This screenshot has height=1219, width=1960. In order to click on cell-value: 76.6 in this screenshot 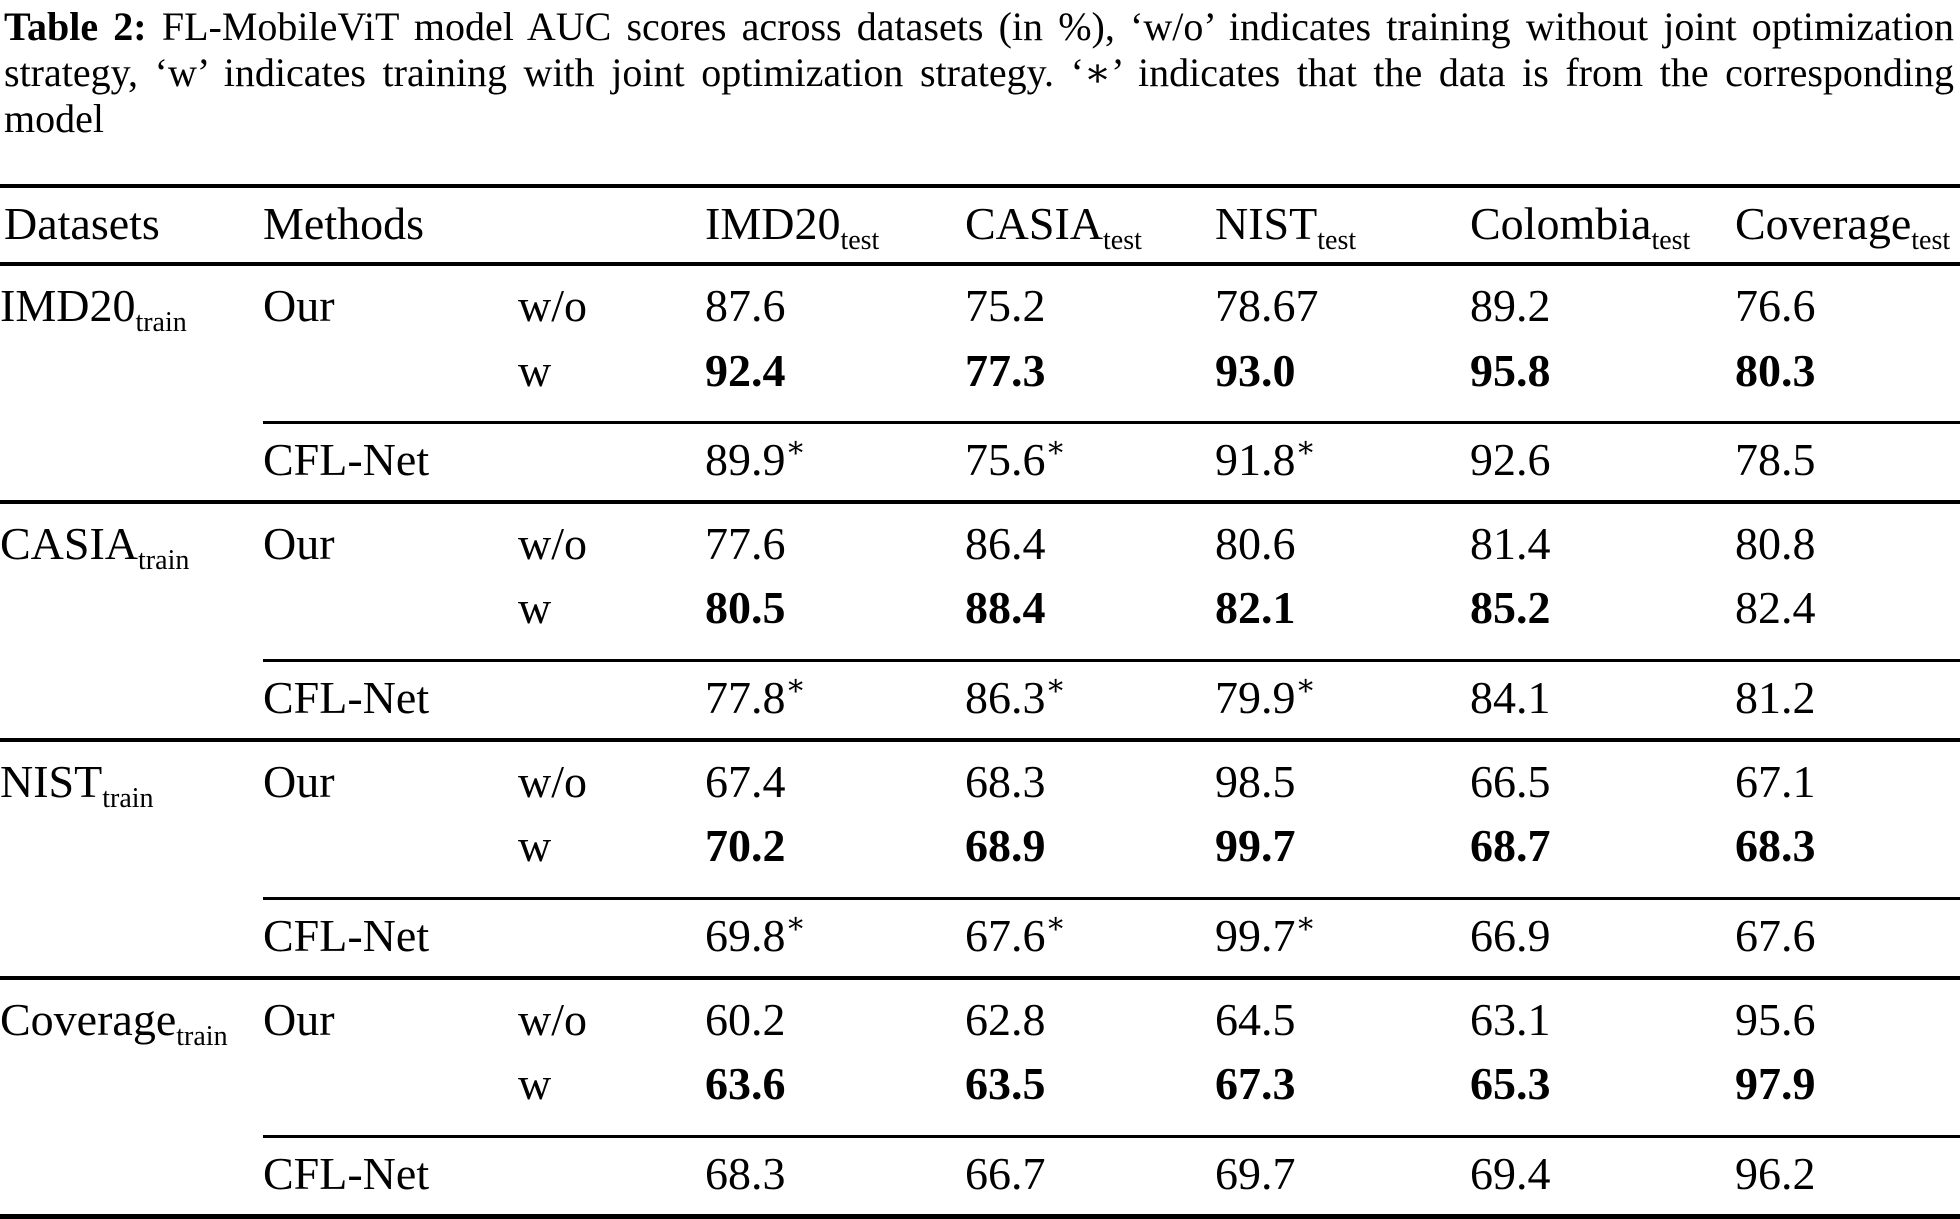, I will do `click(1775, 306)`.